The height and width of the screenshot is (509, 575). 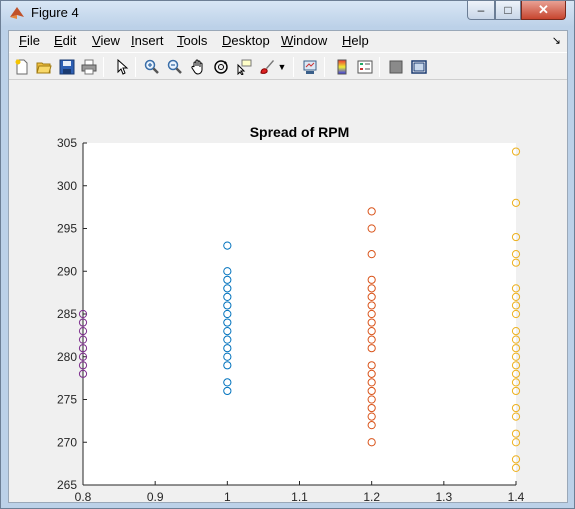 I want to click on minimize-icon: –, so click(x=481, y=10).